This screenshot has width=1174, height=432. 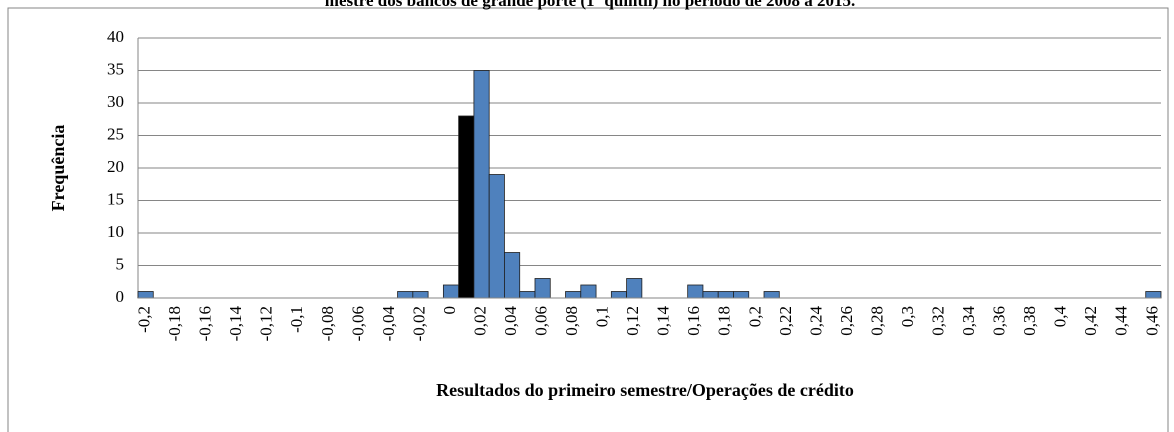 What do you see at coordinates (846, 321) in the screenshot?
I see `x-tick-label: 0,26` at bounding box center [846, 321].